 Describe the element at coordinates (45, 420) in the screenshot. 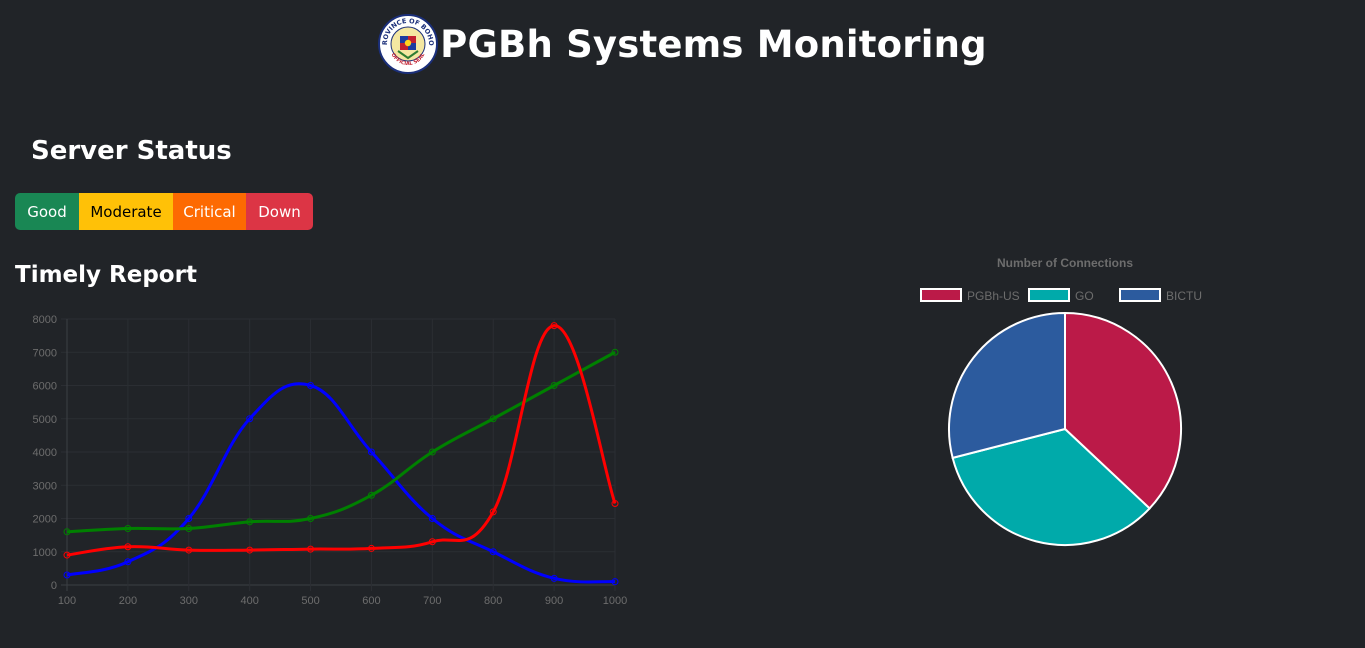

I see `y-tick-label: 5000` at that location.